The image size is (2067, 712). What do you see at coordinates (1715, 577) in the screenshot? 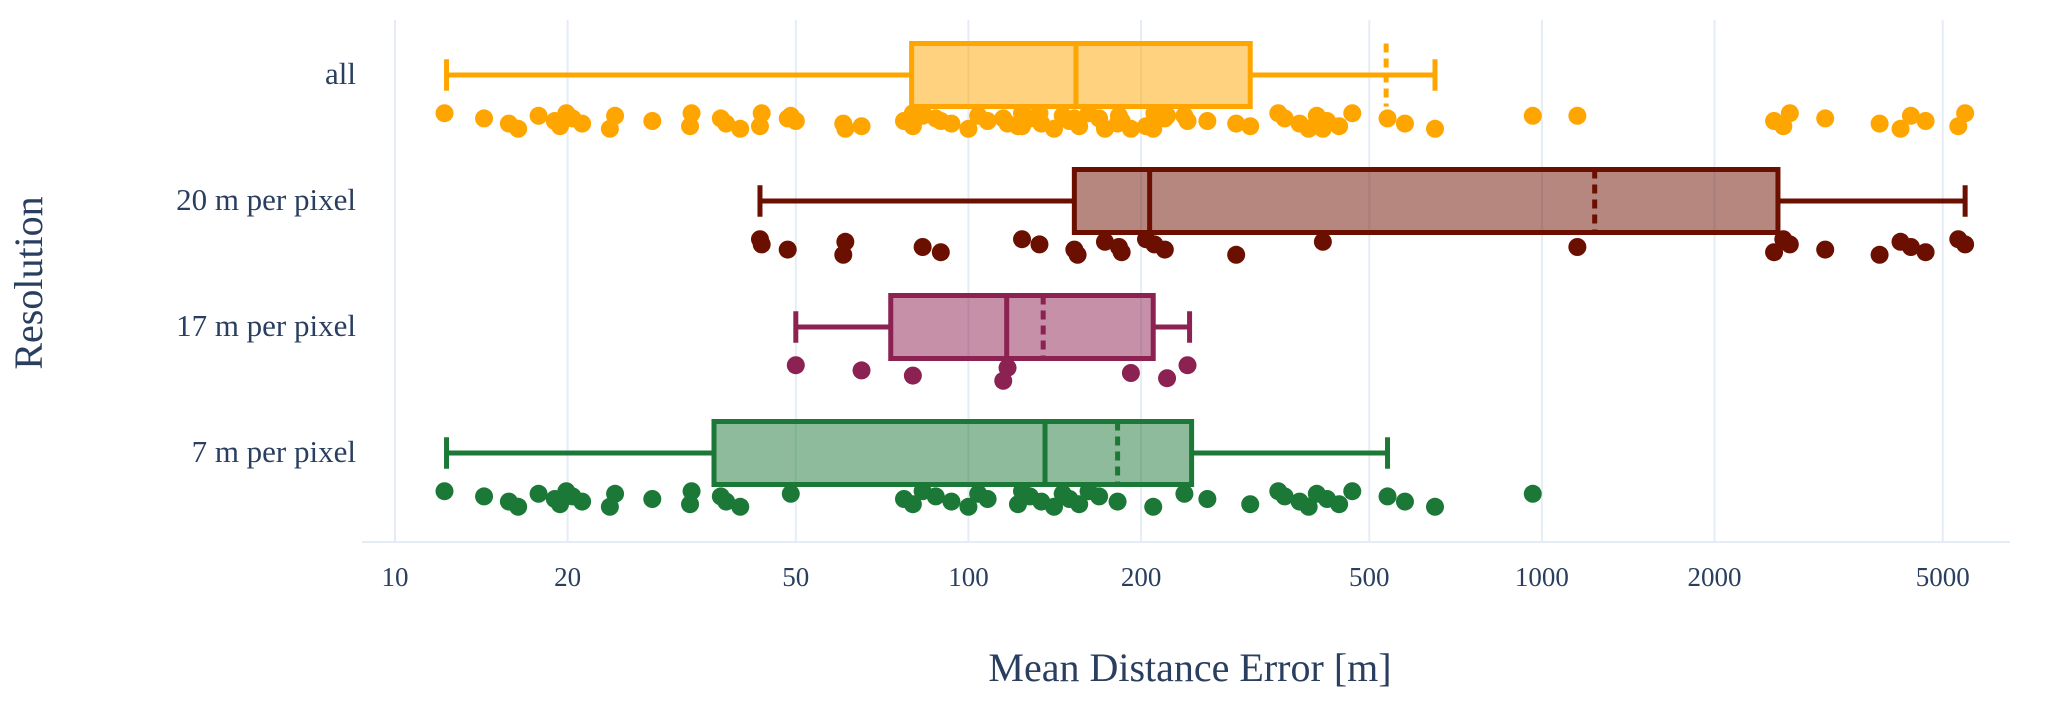
I see `x-tick-label: 2000` at bounding box center [1715, 577].